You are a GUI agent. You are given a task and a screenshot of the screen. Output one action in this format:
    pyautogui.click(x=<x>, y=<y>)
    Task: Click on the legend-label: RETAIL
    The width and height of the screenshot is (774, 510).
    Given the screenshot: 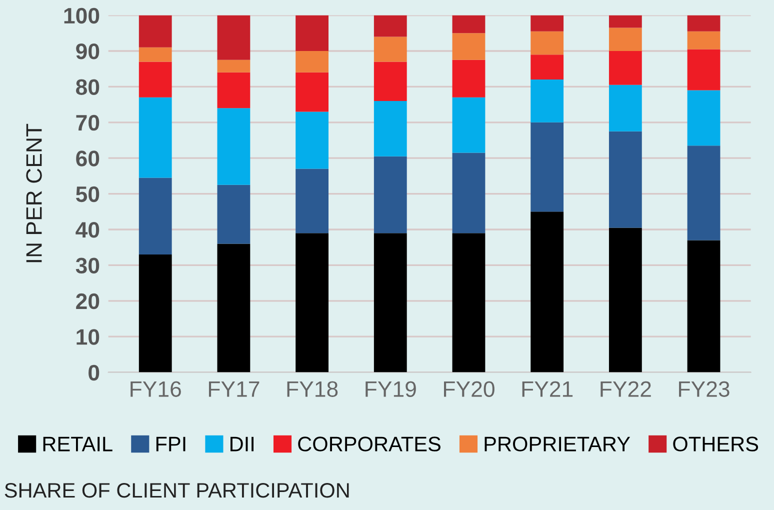 What is the action you would take?
    pyautogui.click(x=77, y=444)
    